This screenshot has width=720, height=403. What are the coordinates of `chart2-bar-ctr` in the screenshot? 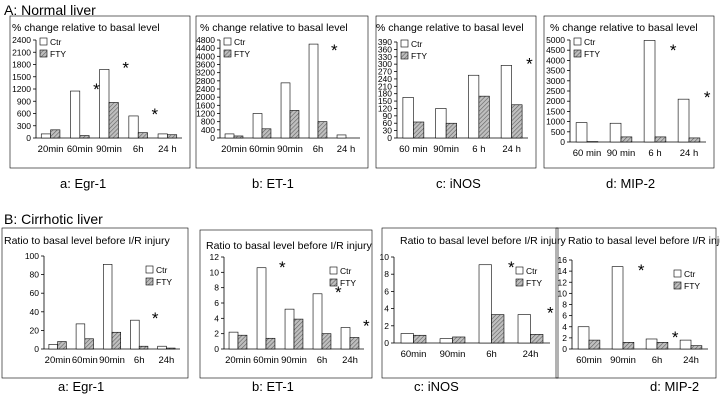 It's located at (313, 91).